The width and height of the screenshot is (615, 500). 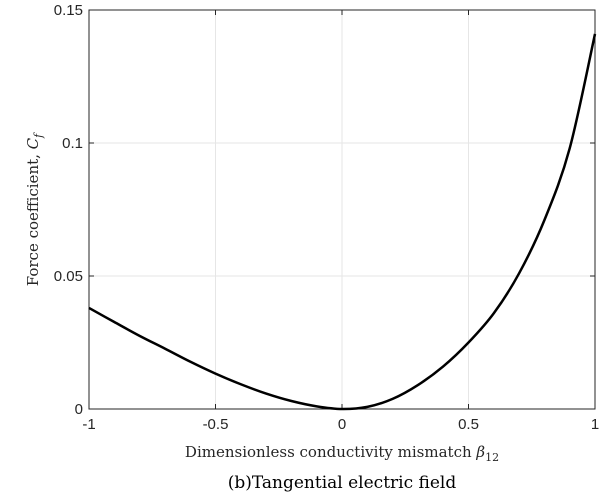 What do you see at coordinates (216, 424) in the screenshot?
I see `x-tick-label: -0.5` at bounding box center [216, 424].